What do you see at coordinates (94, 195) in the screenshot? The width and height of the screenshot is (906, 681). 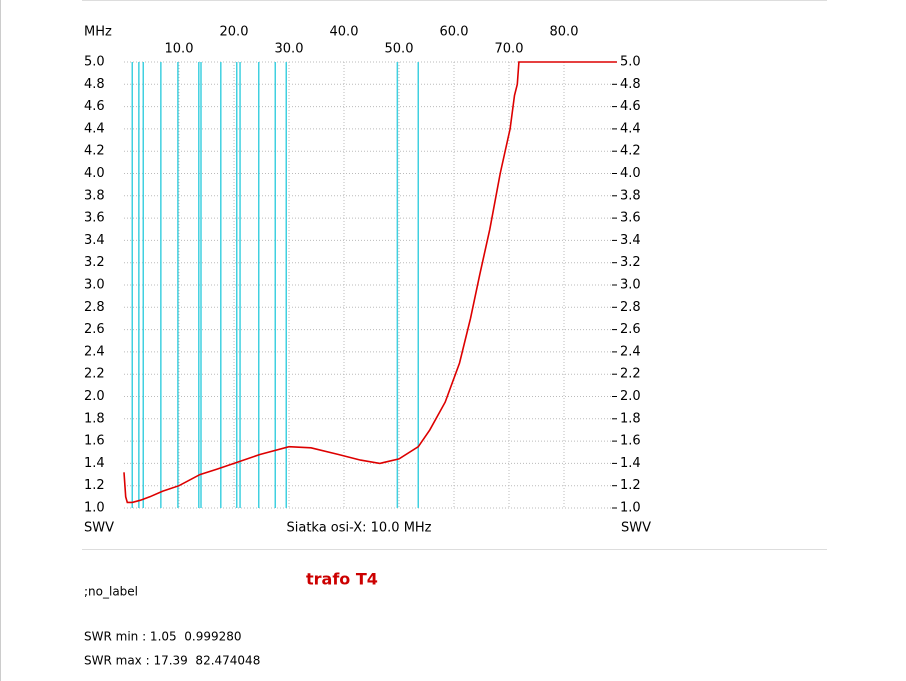 I see `y-tick-label: 3.8` at bounding box center [94, 195].